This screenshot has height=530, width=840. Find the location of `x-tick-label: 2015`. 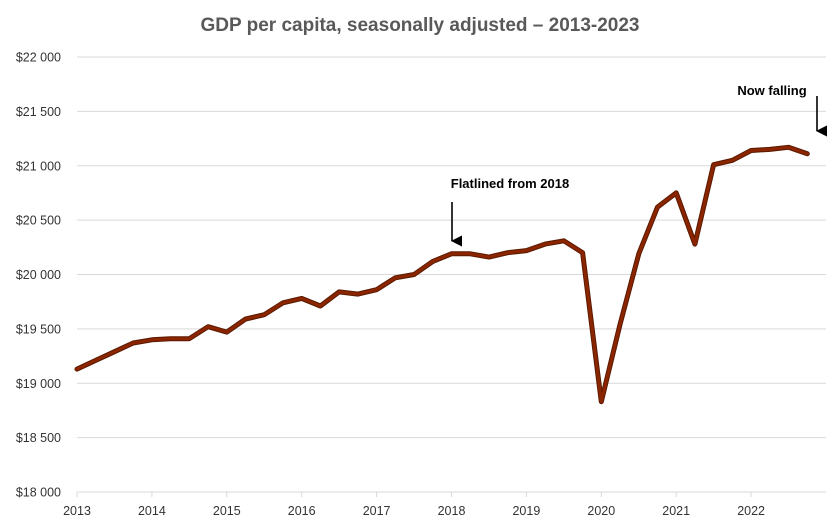

x-tick-label: 2015 is located at coordinates (227, 511).